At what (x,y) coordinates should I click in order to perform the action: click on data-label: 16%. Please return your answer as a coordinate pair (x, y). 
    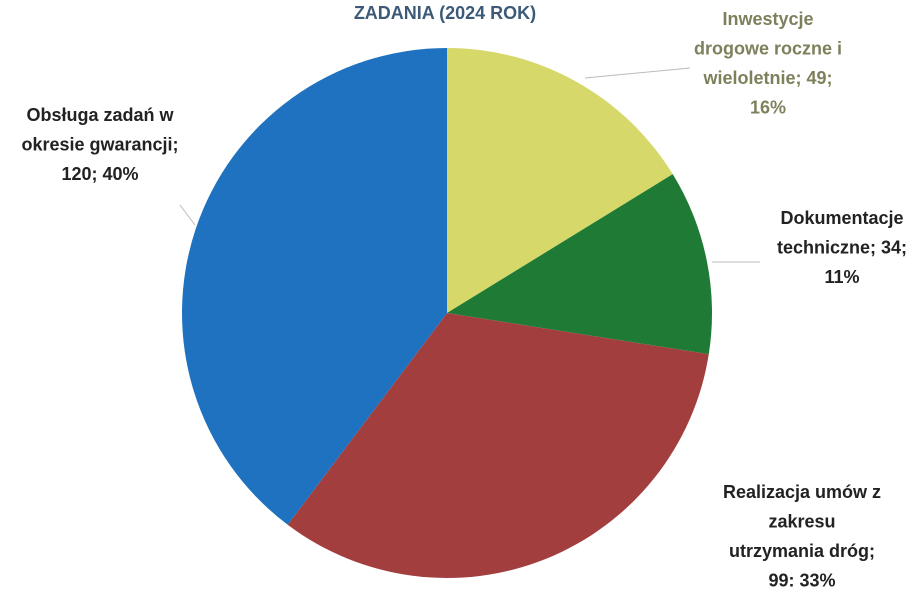
    Looking at the image, I should click on (768, 107).